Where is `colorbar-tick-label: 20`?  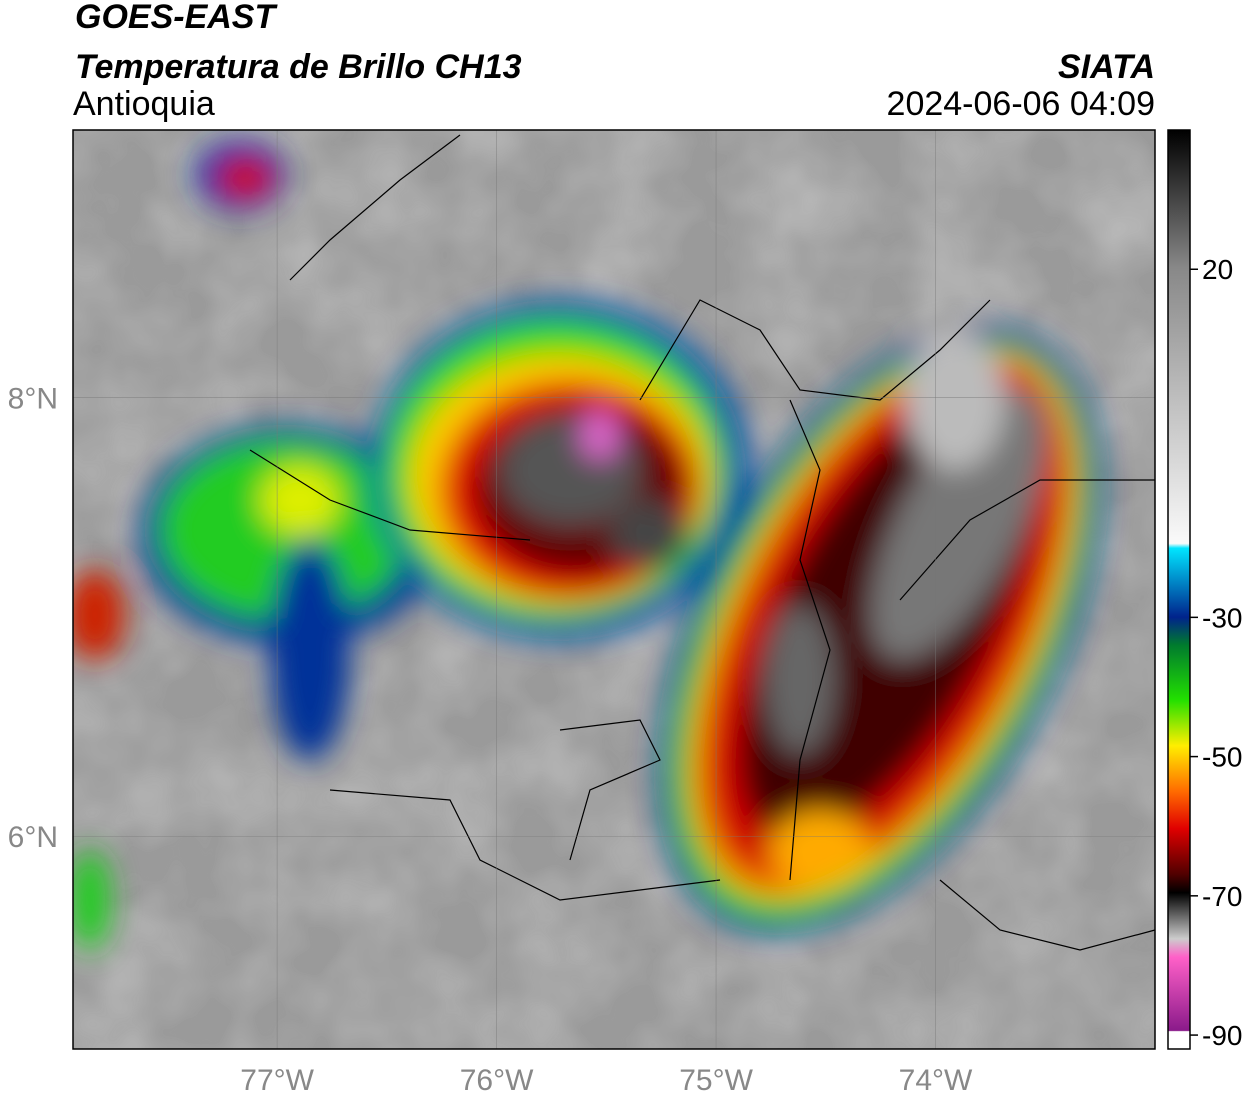
colorbar-tick-label: 20 is located at coordinates (1217, 269).